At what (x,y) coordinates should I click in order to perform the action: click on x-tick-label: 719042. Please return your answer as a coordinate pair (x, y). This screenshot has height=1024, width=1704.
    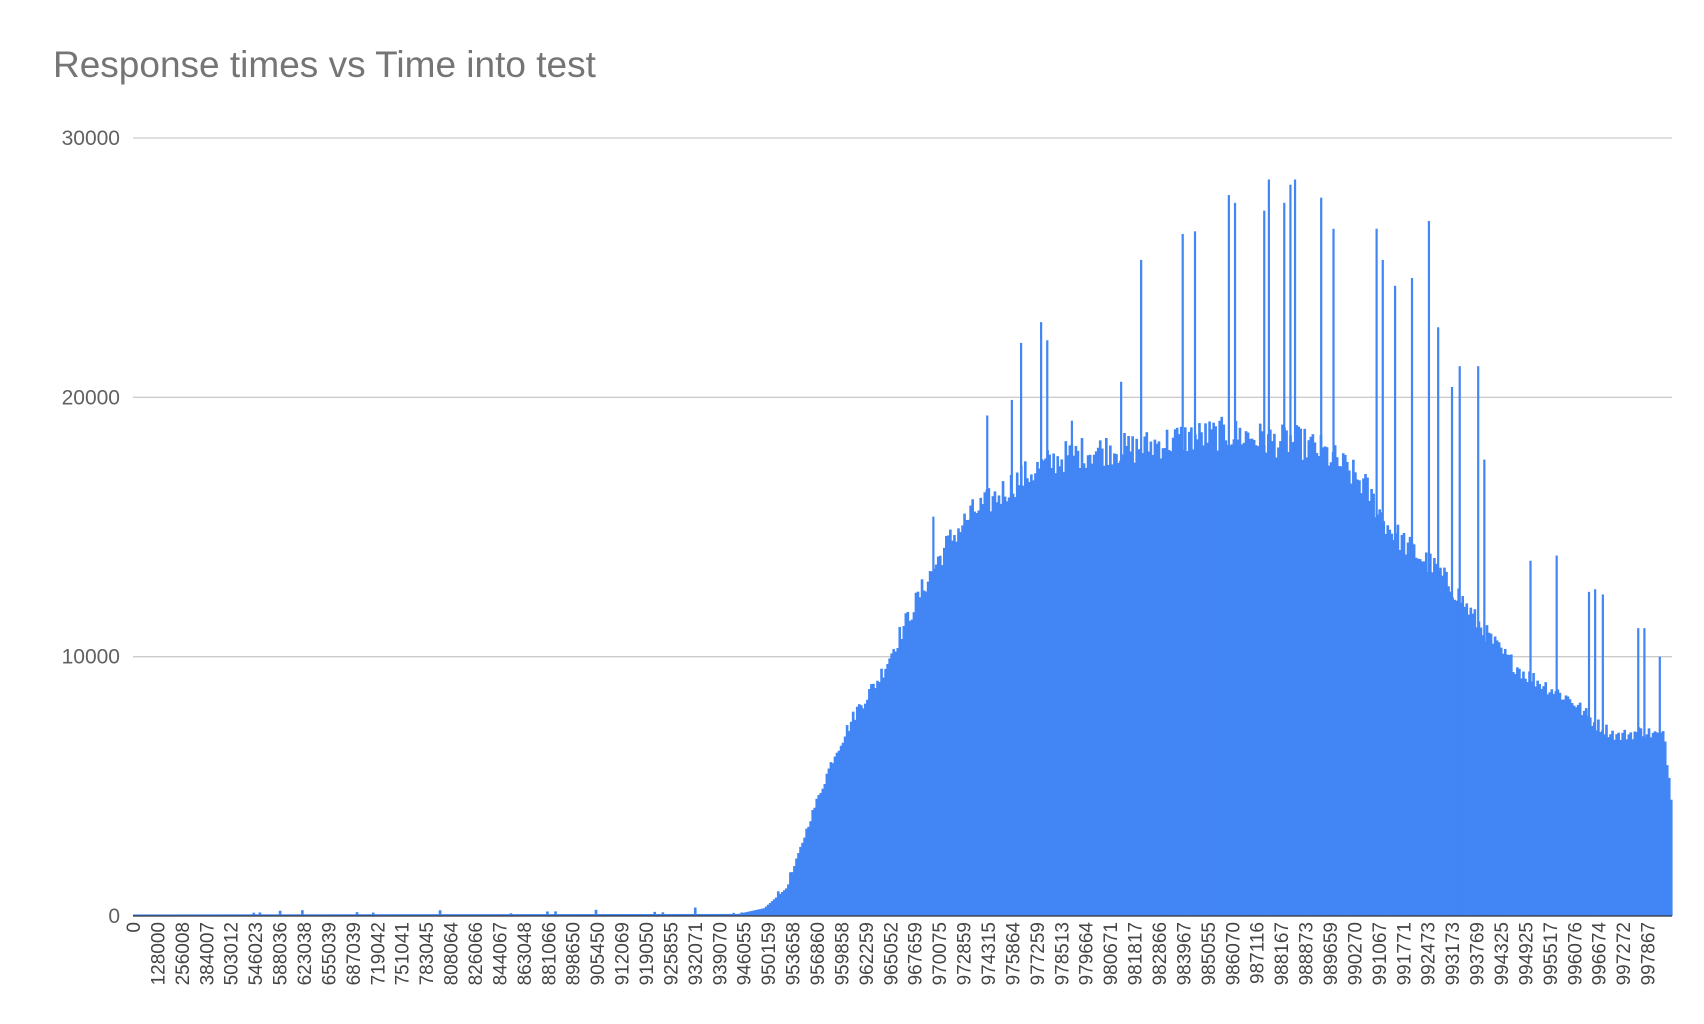
    Looking at the image, I should click on (378, 953).